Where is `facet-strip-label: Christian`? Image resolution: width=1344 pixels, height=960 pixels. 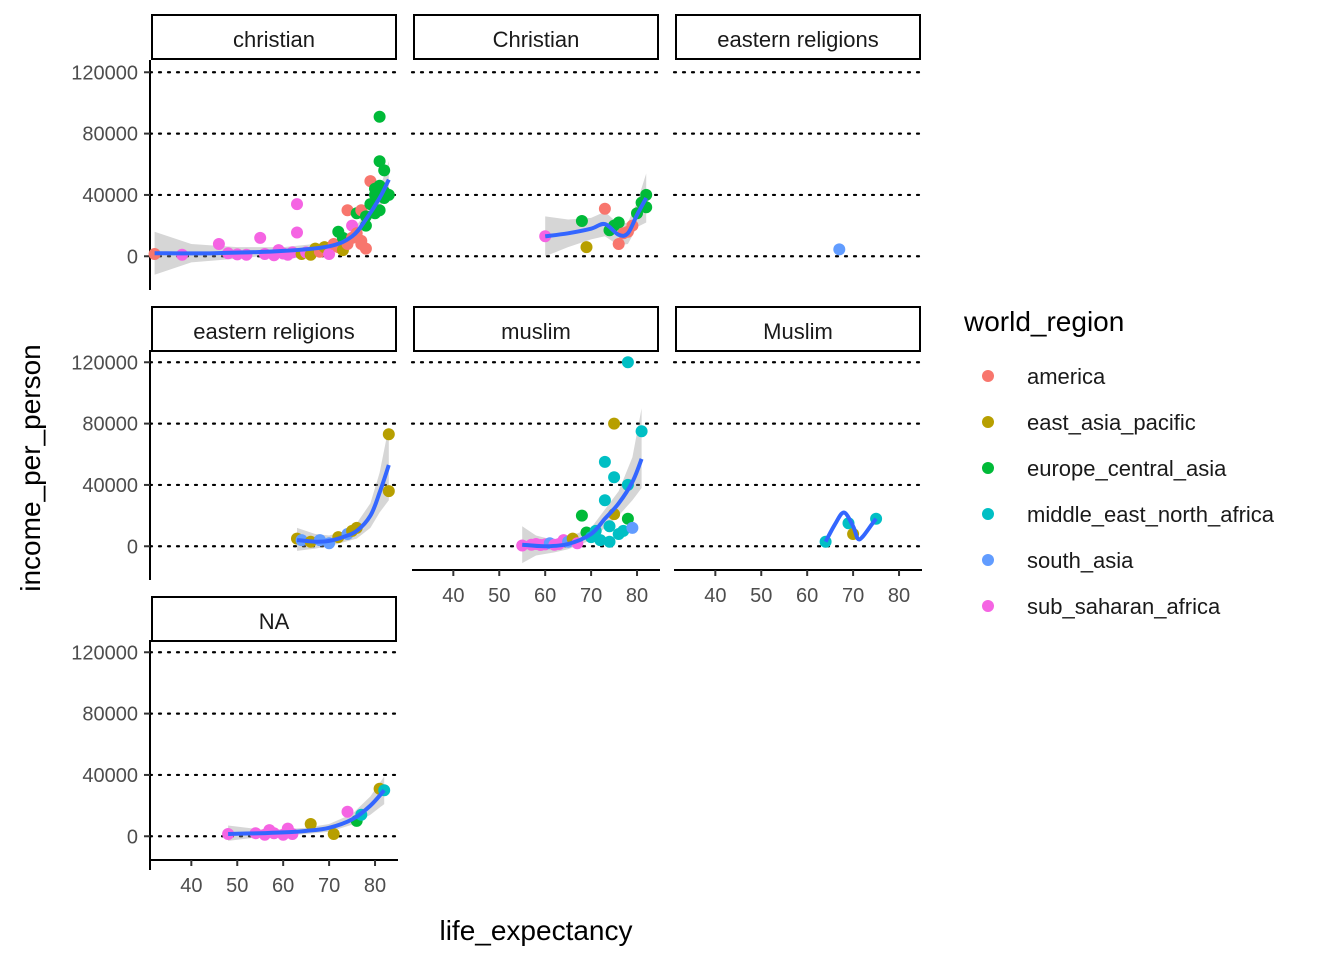 facet-strip-label: Christian is located at coordinates (536, 39).